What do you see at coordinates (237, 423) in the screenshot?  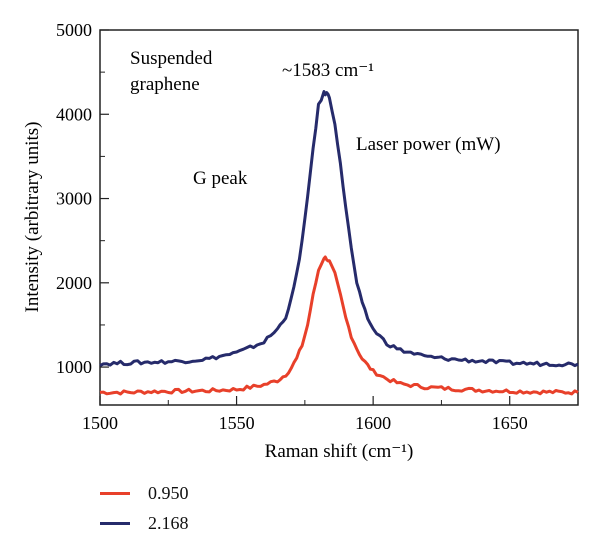 I see `x-tick-label: 1550` at bounding box center [237, 423].